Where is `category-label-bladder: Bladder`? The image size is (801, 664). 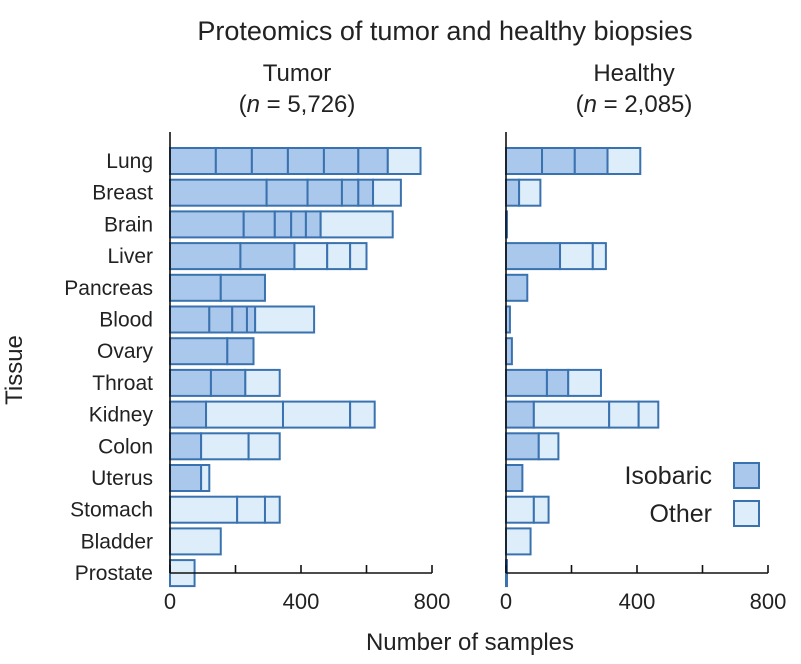 category-label-bladder: Bladder is located at coordinates (117, 541).